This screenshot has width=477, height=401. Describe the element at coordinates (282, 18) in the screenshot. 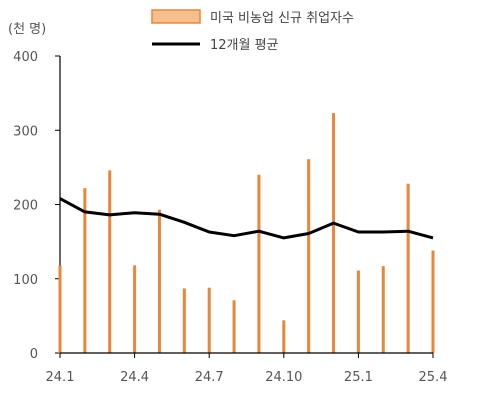

I see `legend-label-bar: 미국 비농업 신규 취업자수` at that location.